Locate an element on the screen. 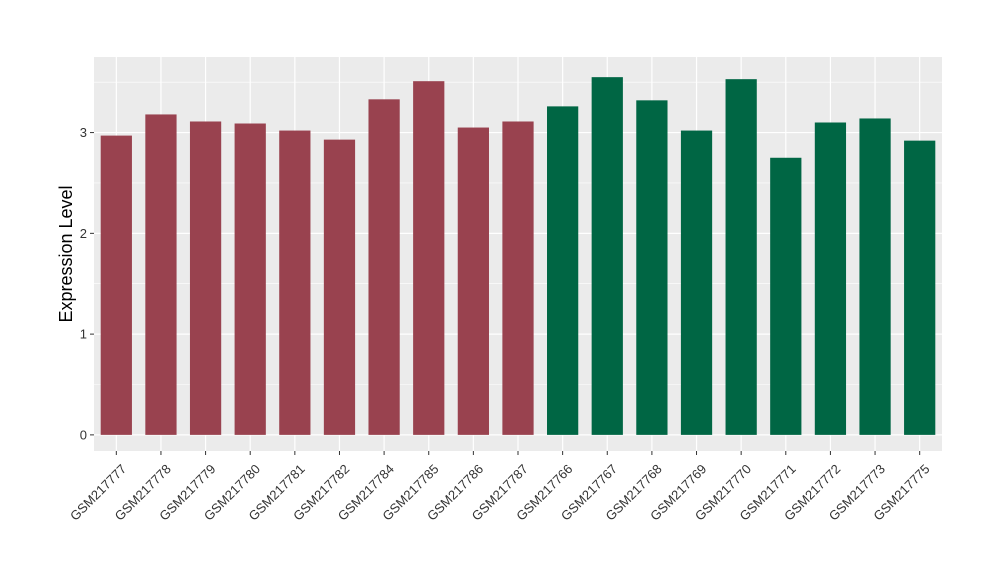  bar-GSM217777 is located at coordinates (116, 285).